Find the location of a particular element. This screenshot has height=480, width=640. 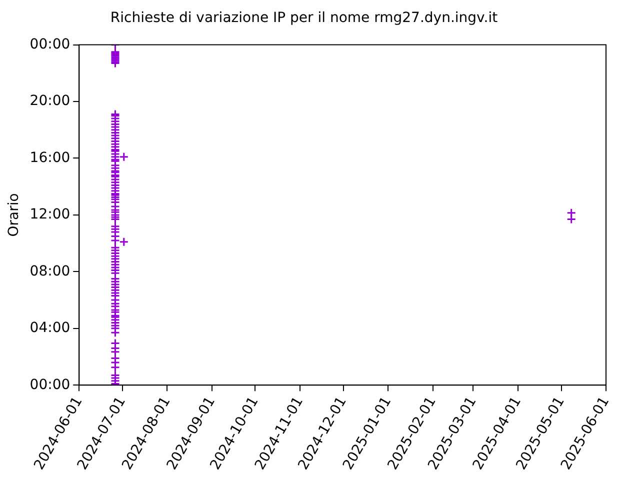

y-tick-label: 16:00 is located at coordinates (50, 158).